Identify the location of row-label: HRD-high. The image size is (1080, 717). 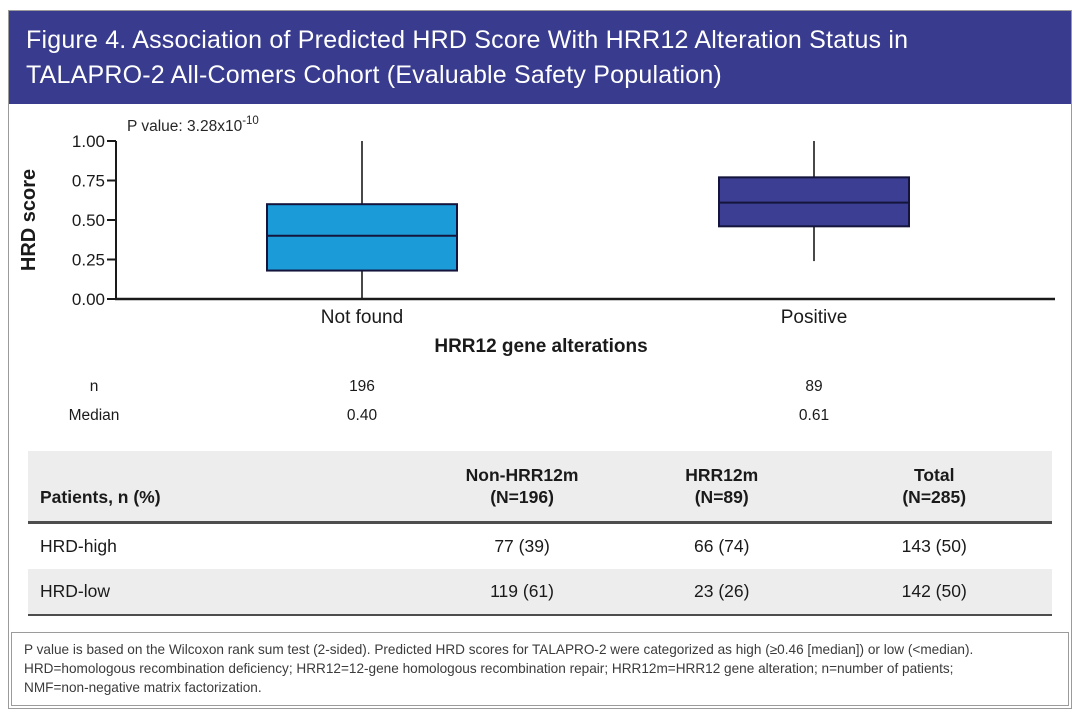
(78, 546).